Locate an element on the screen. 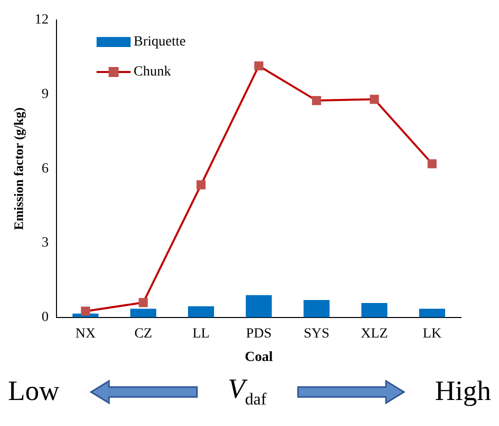  text: High is located at coordinates (463, 392).